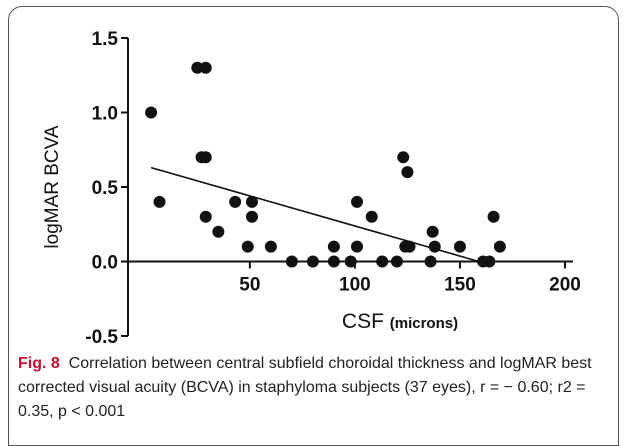 The image size is (629, 446). I want to click on y-tick-label: -0.5, so click(101, 337).